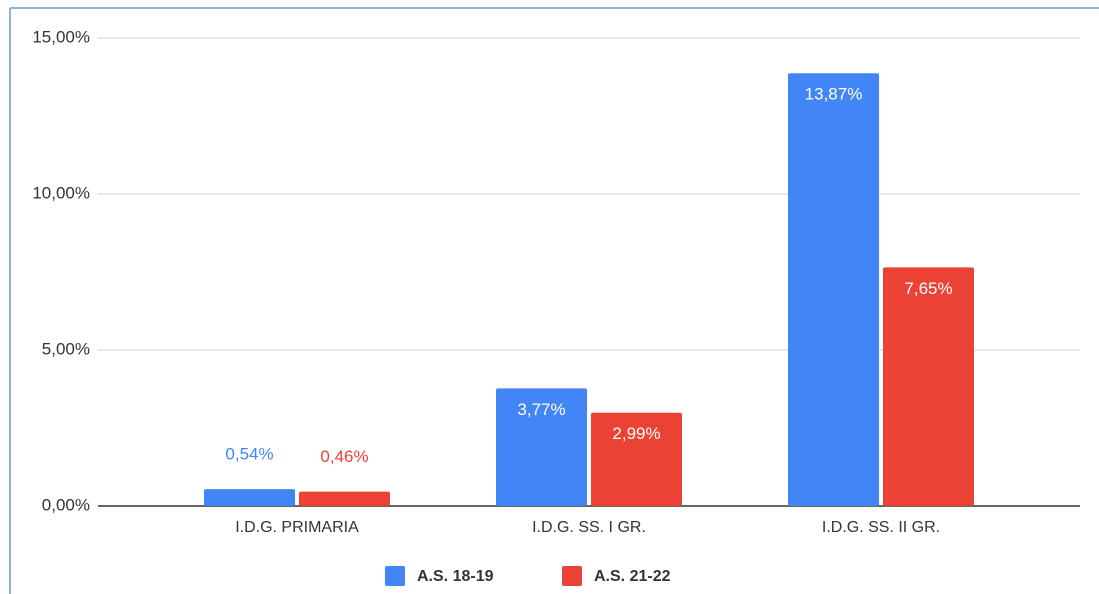 This screenshot has width=1099, height=594. What do you see at coordinates (834, 94) in the screenshot?
I see `data-label: 13,87%` at bounding box center [834, 94].